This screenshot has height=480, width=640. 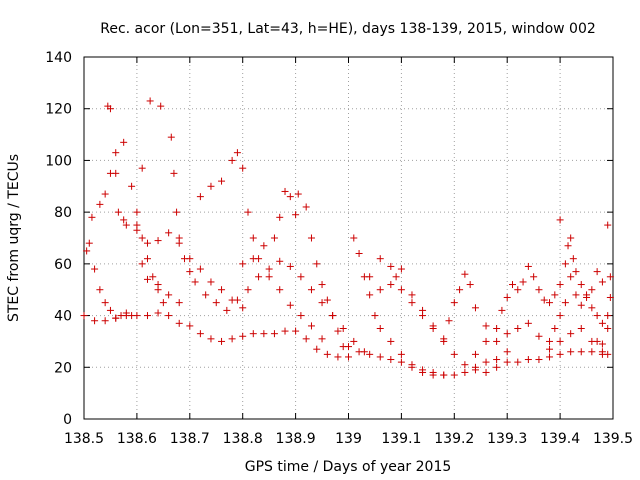 I want to click on x-tick-label: 138.7, so click(x=190, y=439).